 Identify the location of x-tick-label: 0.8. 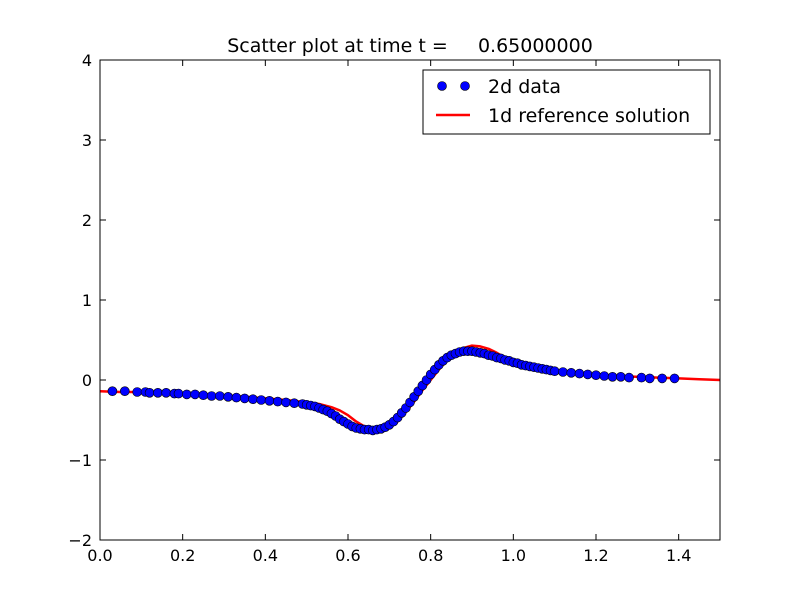
(430, 555).